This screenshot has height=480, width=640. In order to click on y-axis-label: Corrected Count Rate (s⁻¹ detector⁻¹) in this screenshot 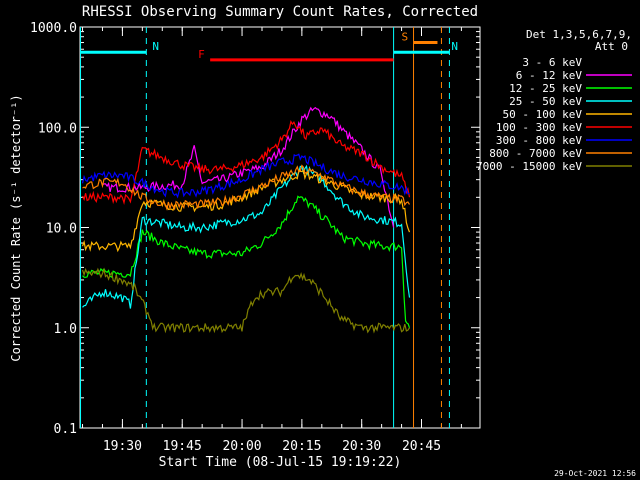, I will do `click(16, 227)`.